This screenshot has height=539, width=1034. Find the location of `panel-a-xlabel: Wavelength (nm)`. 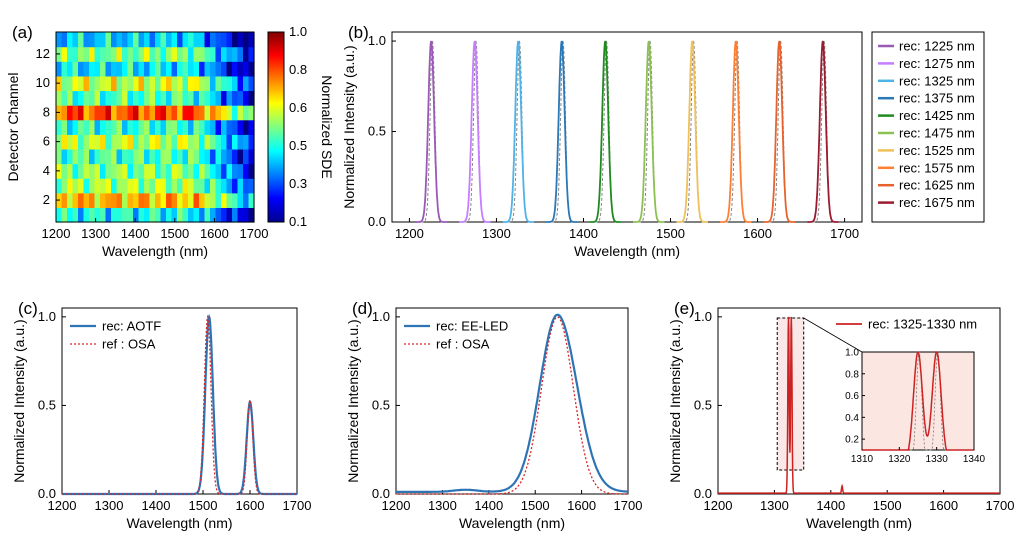

panel-a-xlabel: Wavelength (nm) is located at coordinates (155, 251).